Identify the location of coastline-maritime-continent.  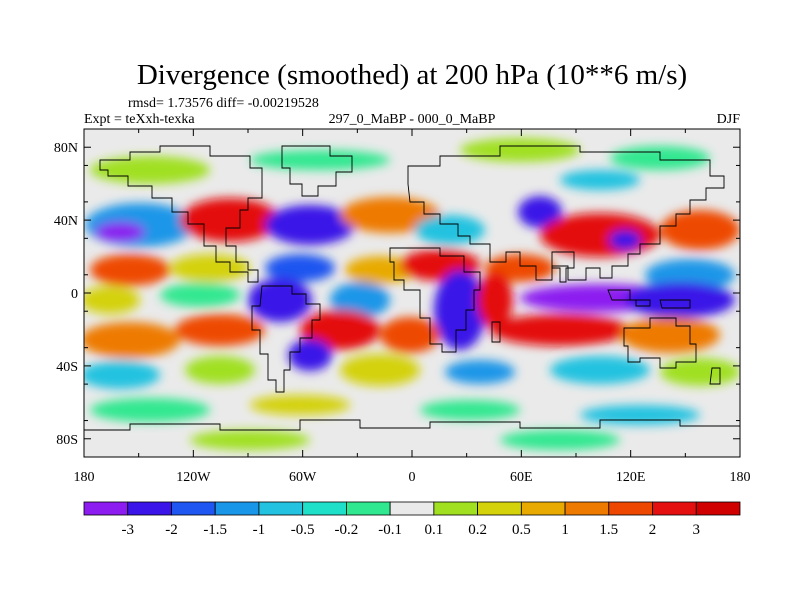
(649, 299).